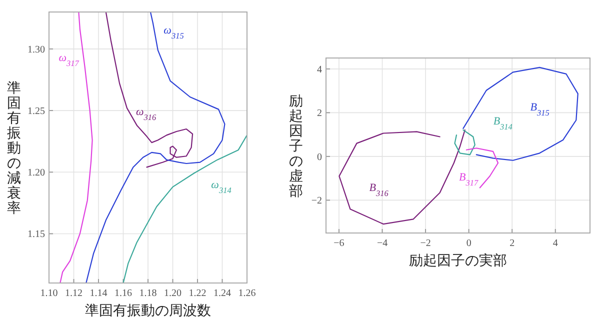 This screenshot has width=600, height=328. What do you see at coordinates (146, 114) in the screenshot?
I see `series-label: ω$_{316}$` at bounding box center [146, 114].